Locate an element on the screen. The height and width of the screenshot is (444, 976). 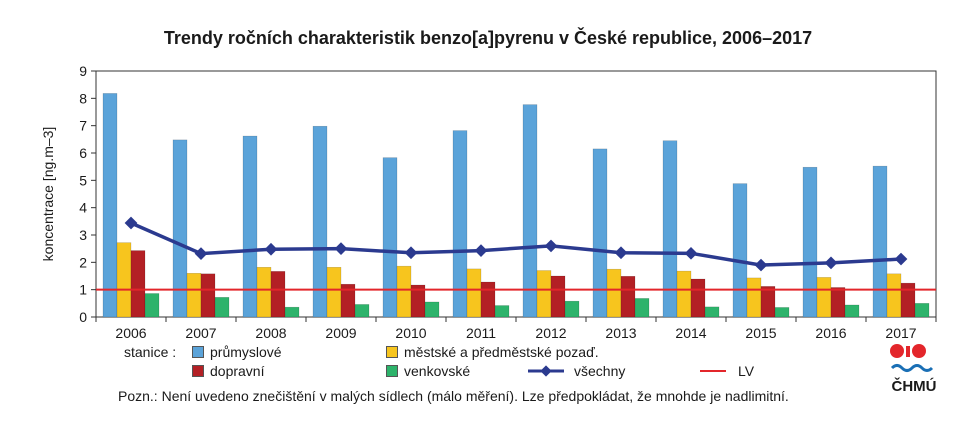
bar-1-2012 is located at coordinates (544, 294).